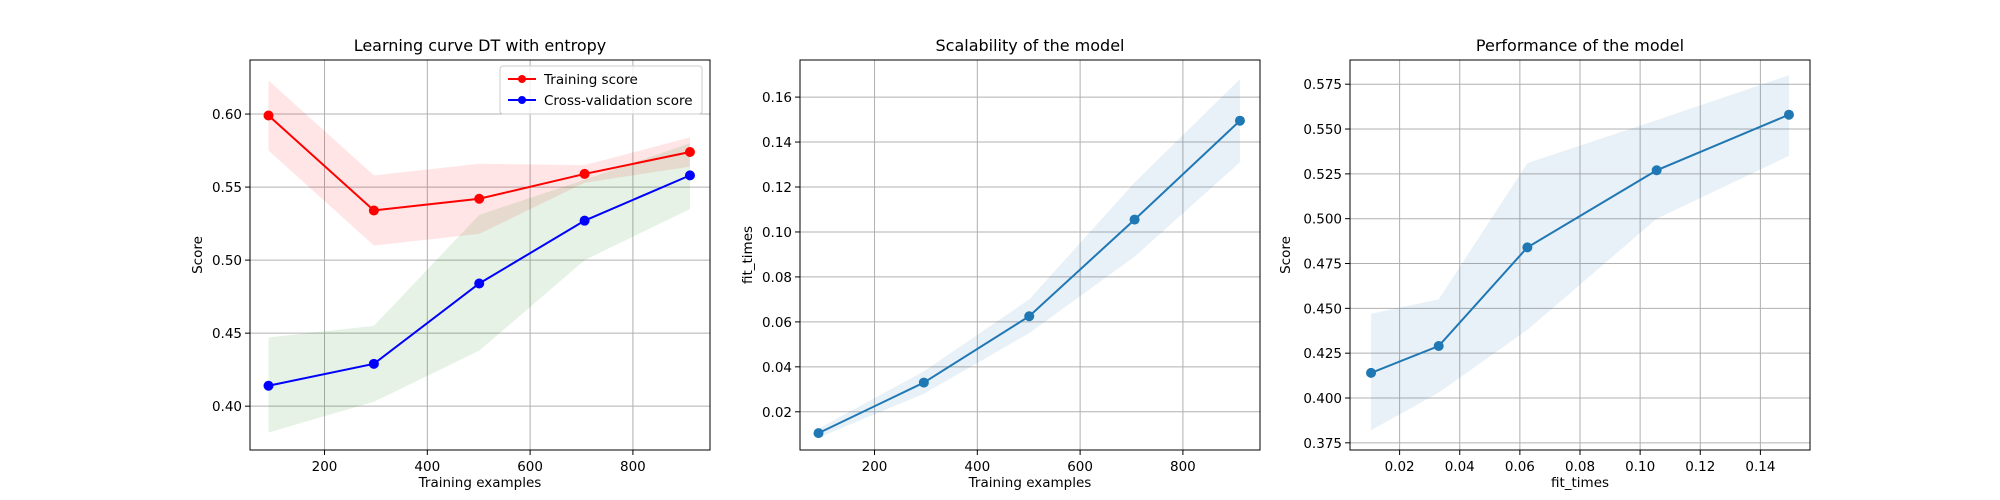 This screenshot has width=2000, height=500. What do you see at coordinates (1322, 444) in the screenshot?
I see `y-tick-label: 0.375` at bounding box center [1322, 444].